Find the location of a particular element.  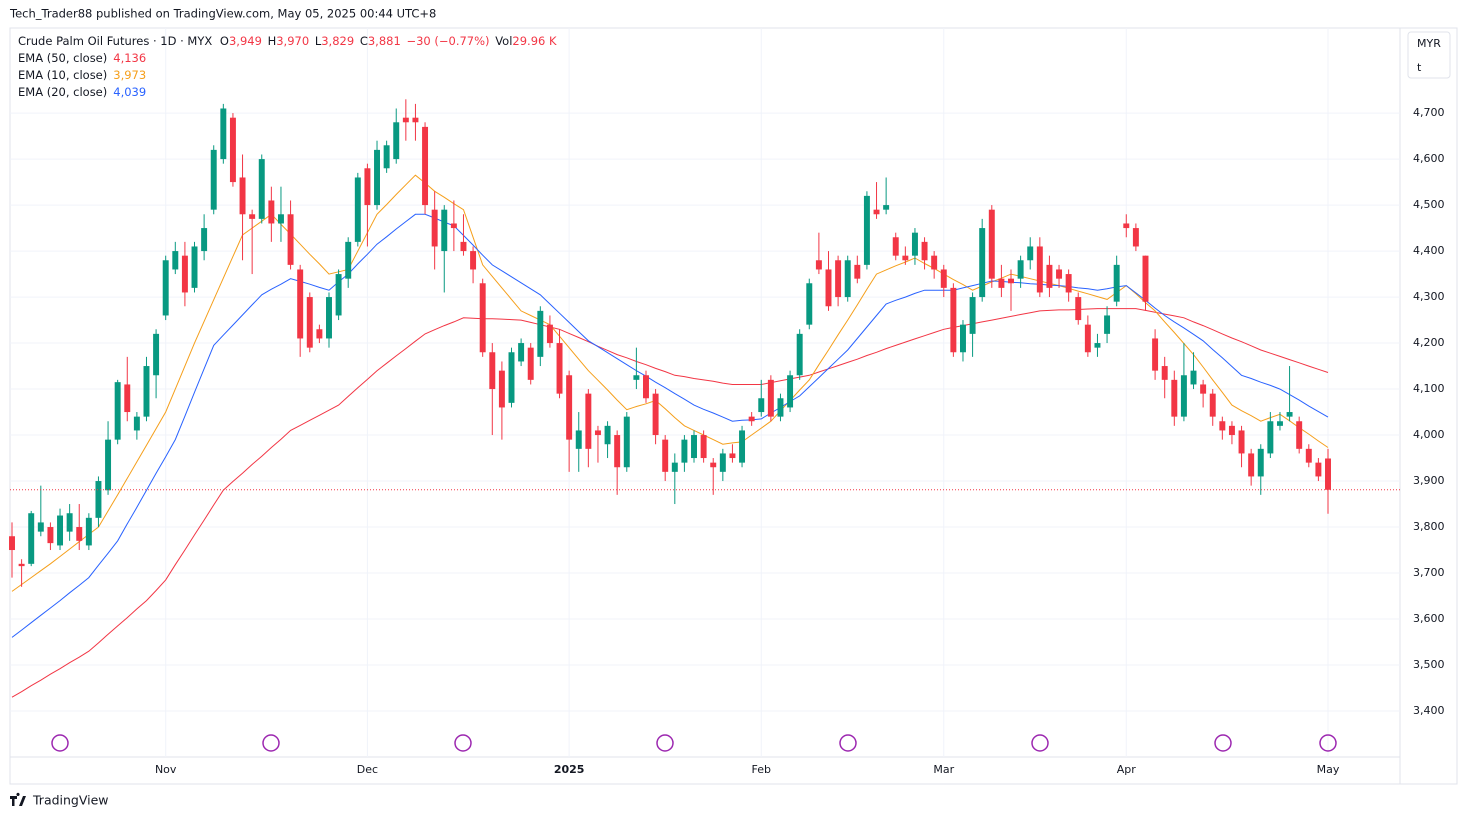

x-tick-label: Apr is located at coordinates (1127, 769).